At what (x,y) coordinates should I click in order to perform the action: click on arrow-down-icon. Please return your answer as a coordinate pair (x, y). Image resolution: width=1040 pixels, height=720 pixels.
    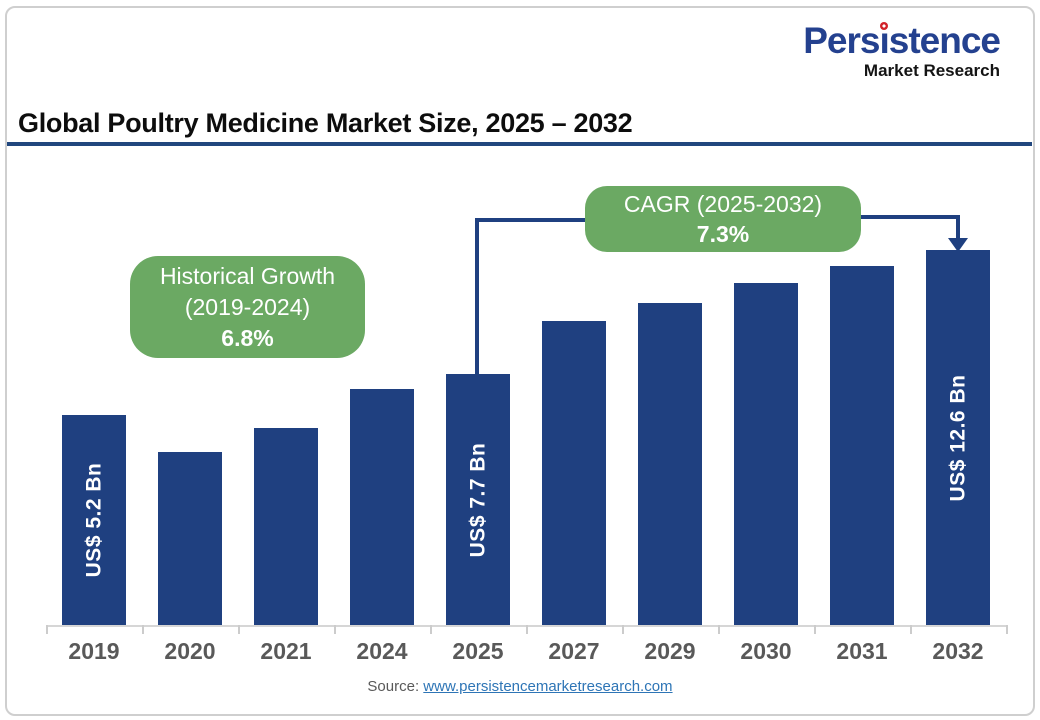
    Looking at the image, I should click on (958, 245).